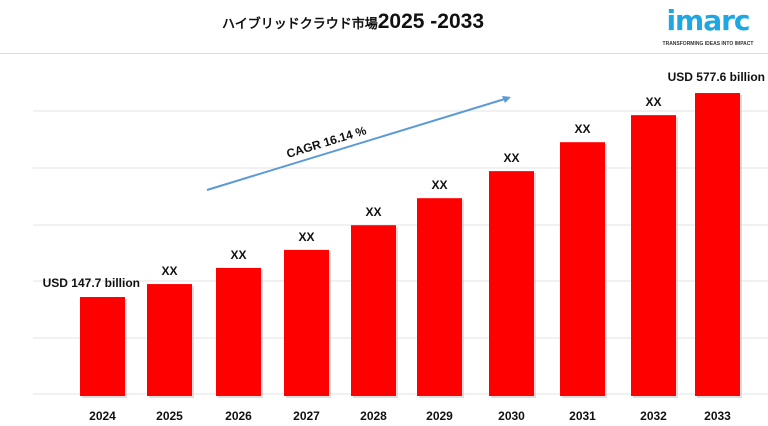 Image resolution: width=768 pixels, height=426 pixels. What do you see at coordinates (169, 340) in the screenshot?
I see `bar-2025` at bounding box center [169, 340].